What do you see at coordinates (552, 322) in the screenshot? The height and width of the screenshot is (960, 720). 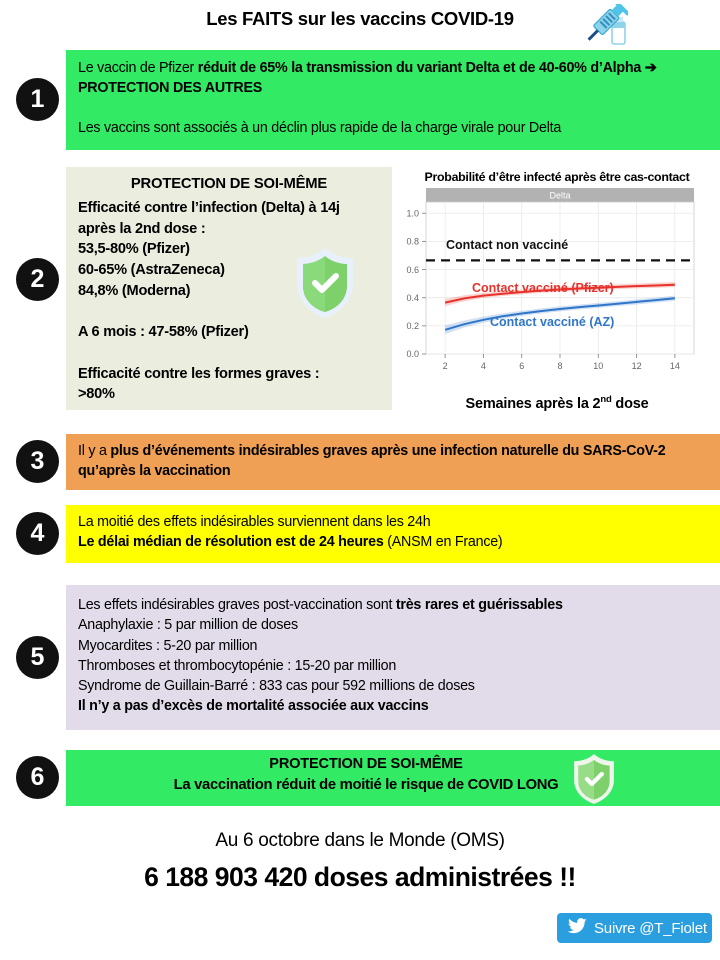 I see `chart-annotation-az: Contact vacciné (AZ)` at bounding box center [552, 322].